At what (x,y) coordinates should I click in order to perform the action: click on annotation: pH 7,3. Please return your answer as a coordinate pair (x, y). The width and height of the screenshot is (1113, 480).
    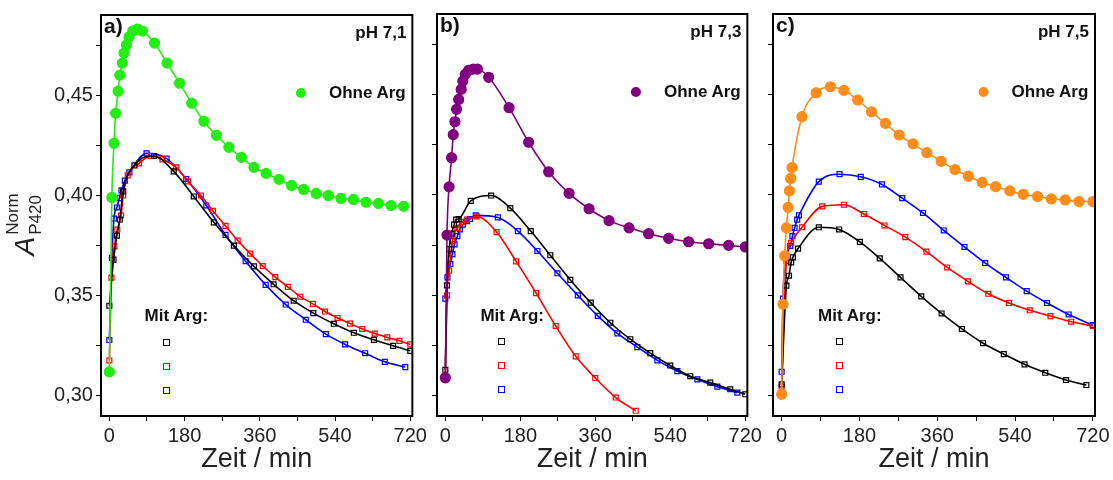
    Looking at the image, I should click on (716, 32).